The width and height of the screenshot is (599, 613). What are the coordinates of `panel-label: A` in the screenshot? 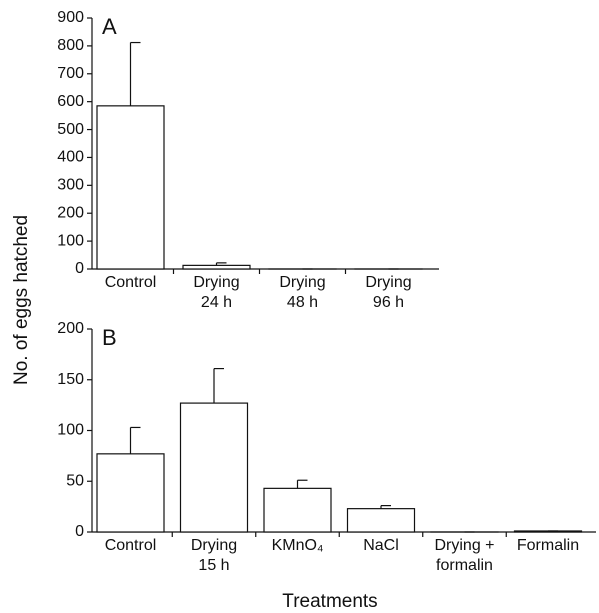 It's located at (109, 26).